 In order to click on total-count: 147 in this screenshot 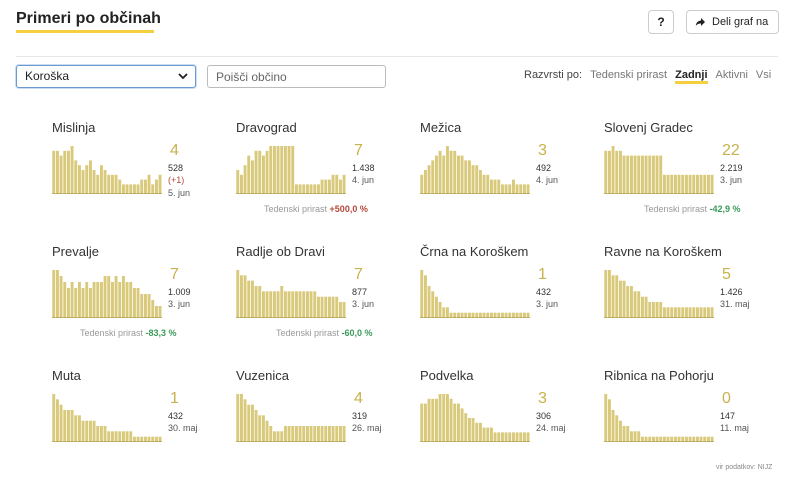, I will do `click(728, 416)`.